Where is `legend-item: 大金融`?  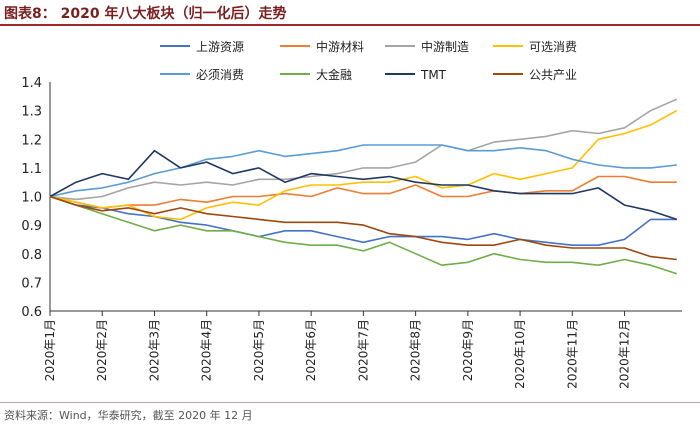 legend-item: 大金融 is located at coordinates (316, 74).